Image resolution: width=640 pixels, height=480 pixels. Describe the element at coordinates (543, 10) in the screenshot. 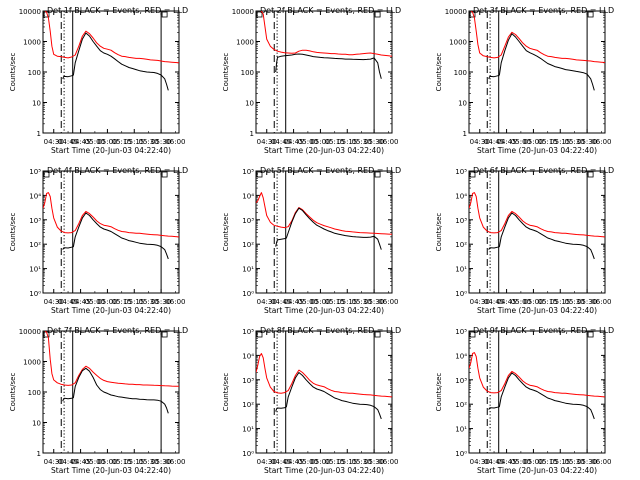

I see `chart-title: Det 3f BLACK = Events, RED = LLD` at that location.